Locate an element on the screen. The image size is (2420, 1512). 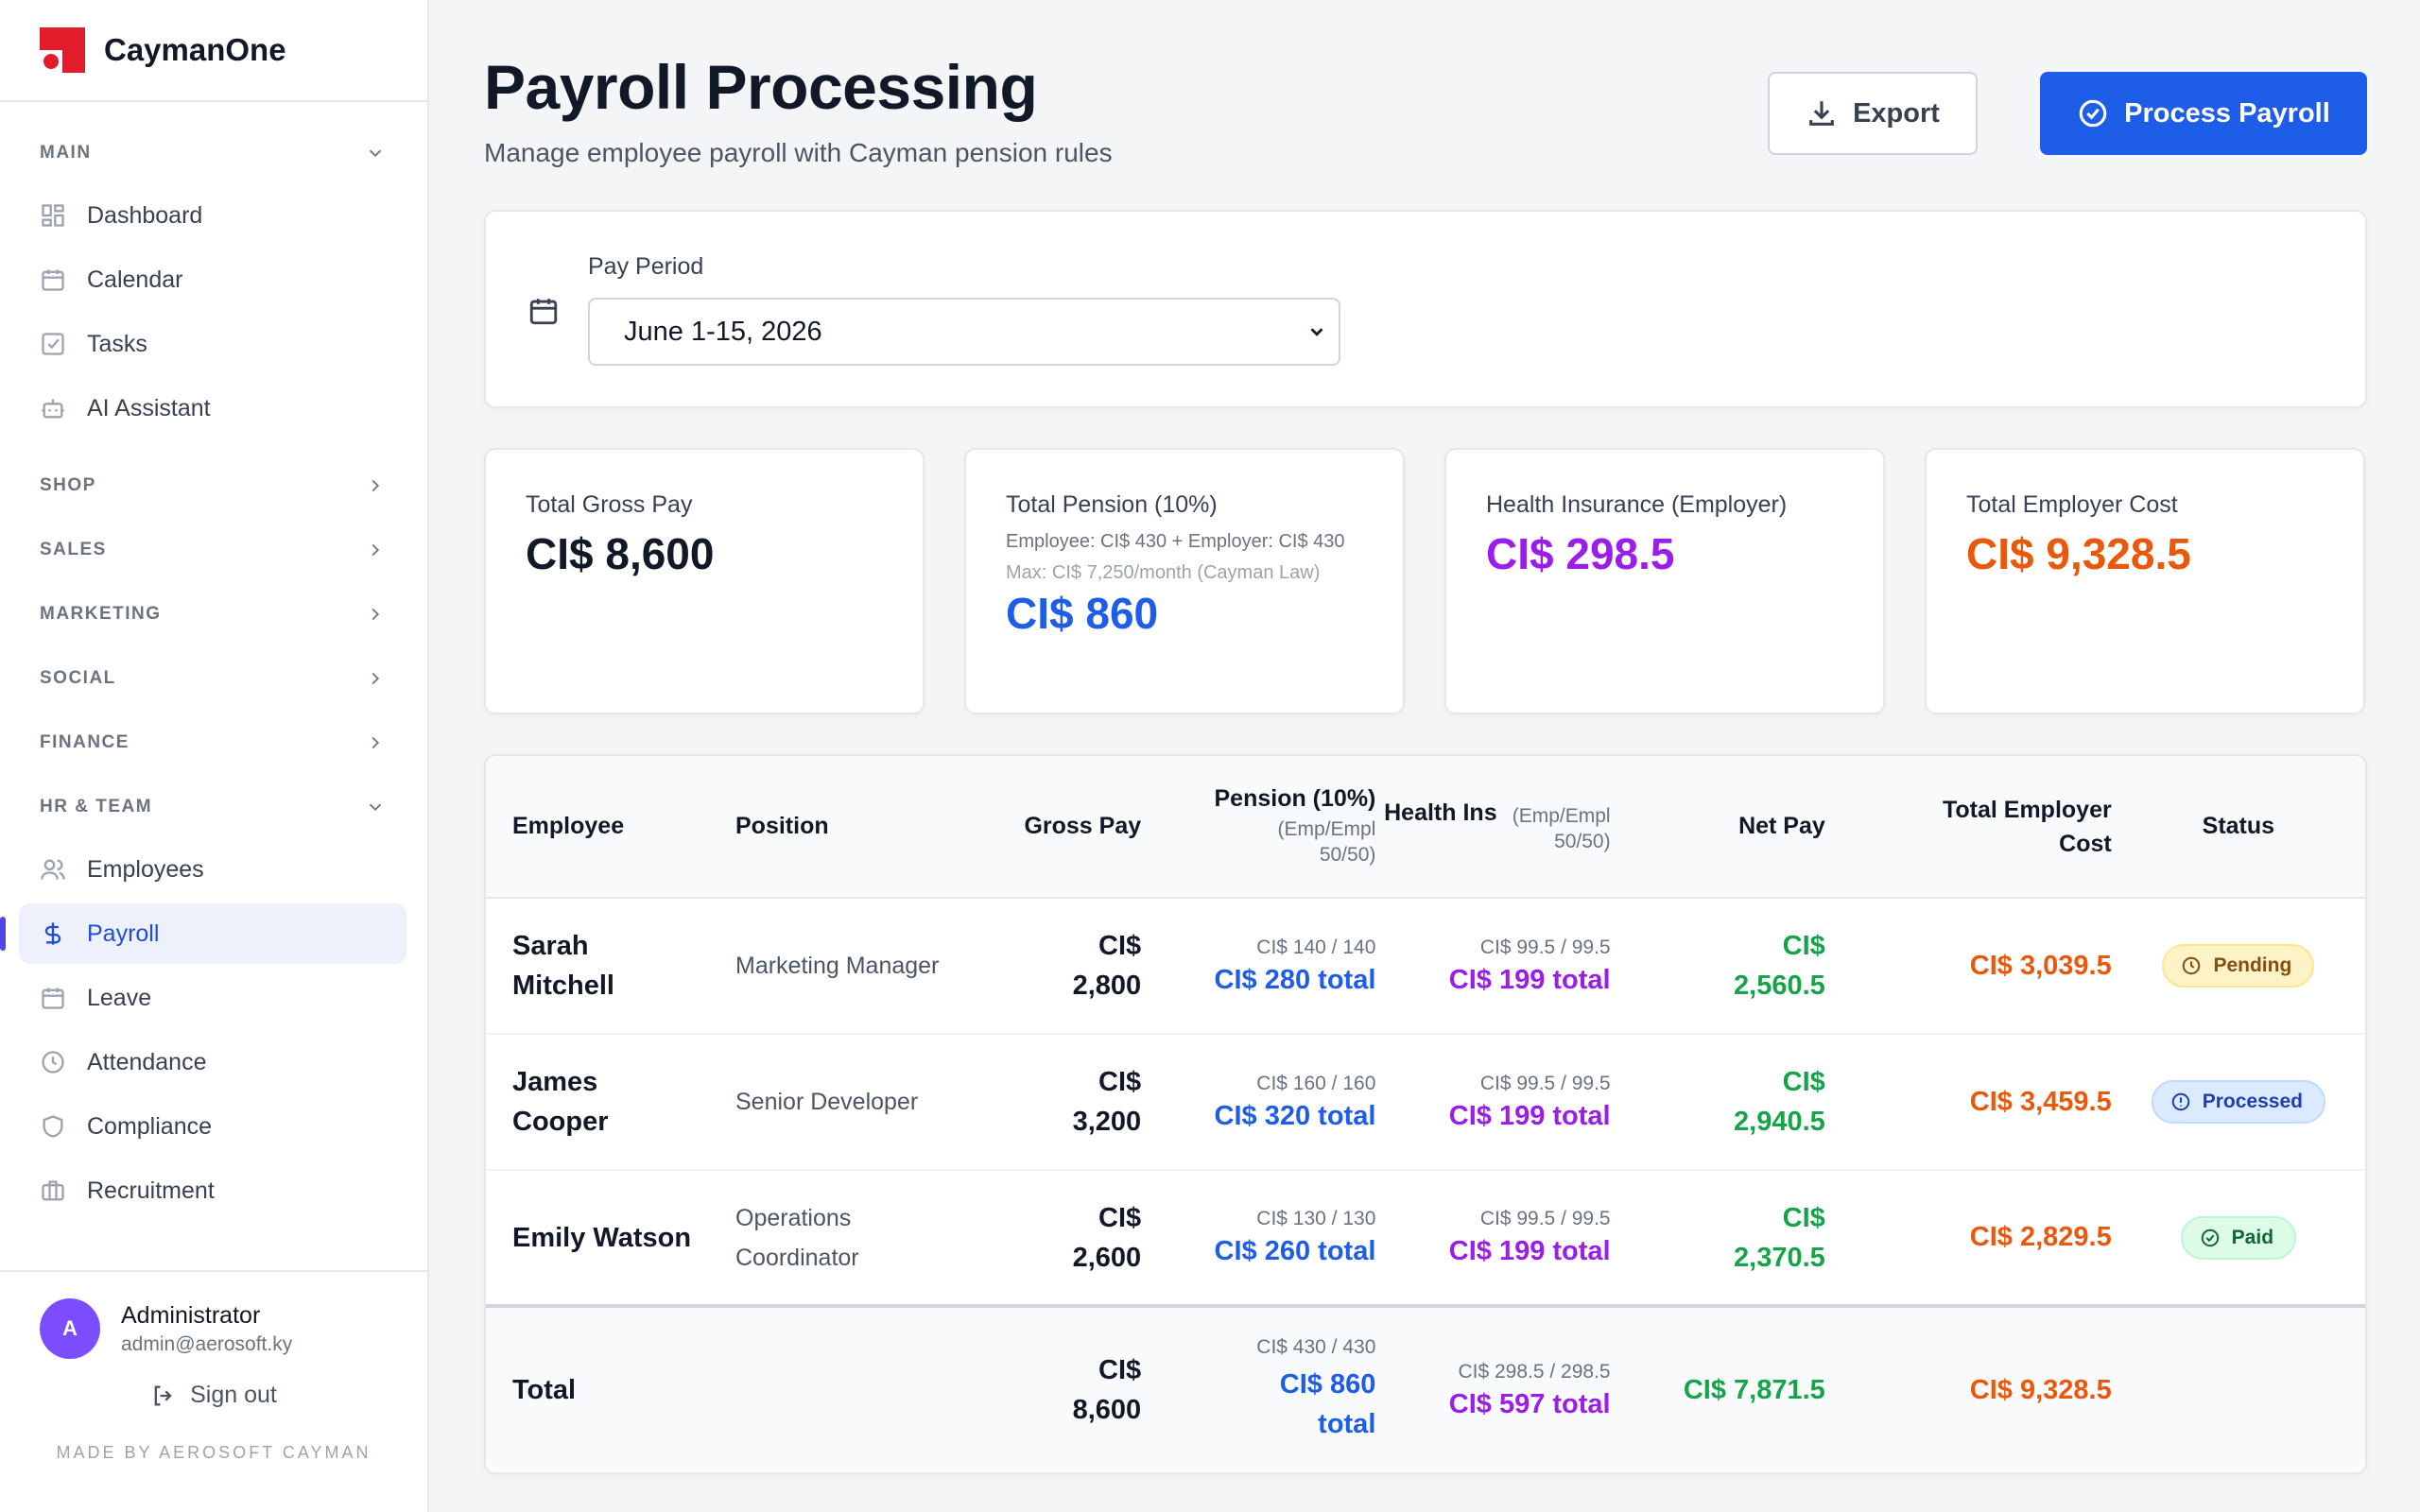
total-pension-total: CI$ 860 total is located at coordinates (1327, 1404).